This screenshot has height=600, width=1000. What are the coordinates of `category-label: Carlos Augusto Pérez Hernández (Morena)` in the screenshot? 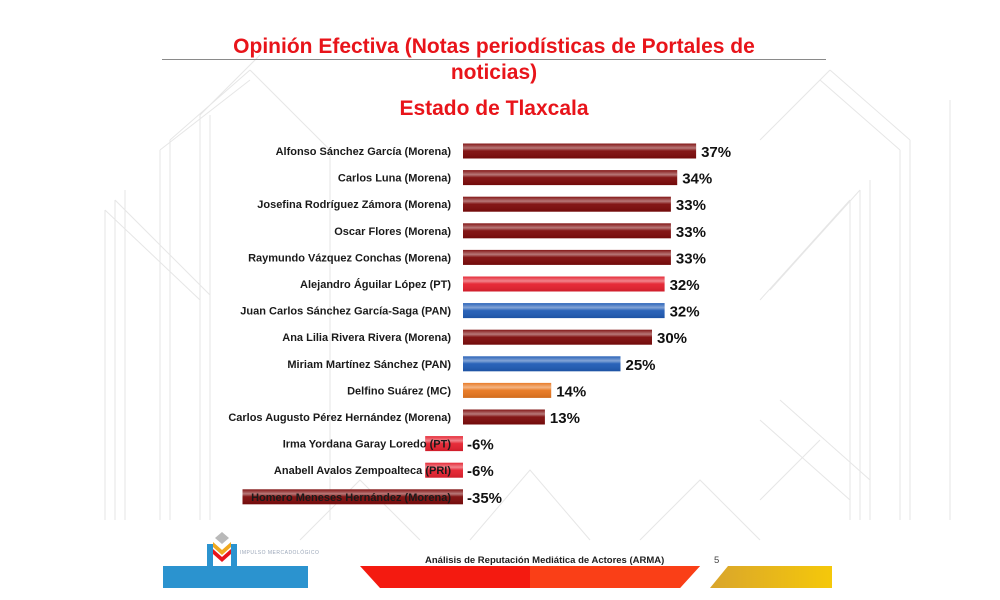 It's located at (339, 418).